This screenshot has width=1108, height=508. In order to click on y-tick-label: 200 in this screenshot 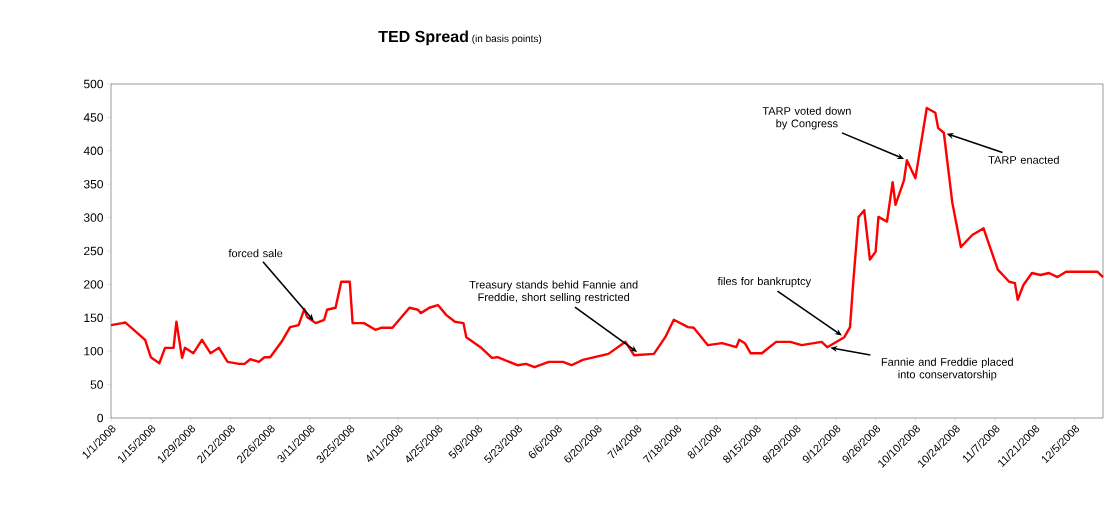, I will do `click(94, 284)`.